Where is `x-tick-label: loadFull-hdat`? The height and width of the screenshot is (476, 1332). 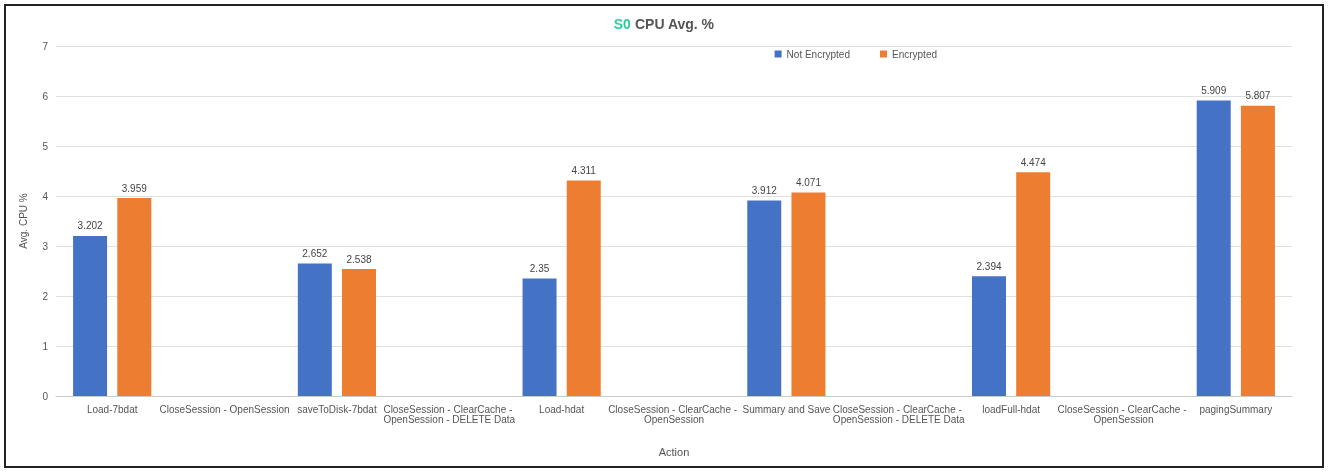
x-tick-label: loadFull-hdat is located at coordinates (1011, 409).